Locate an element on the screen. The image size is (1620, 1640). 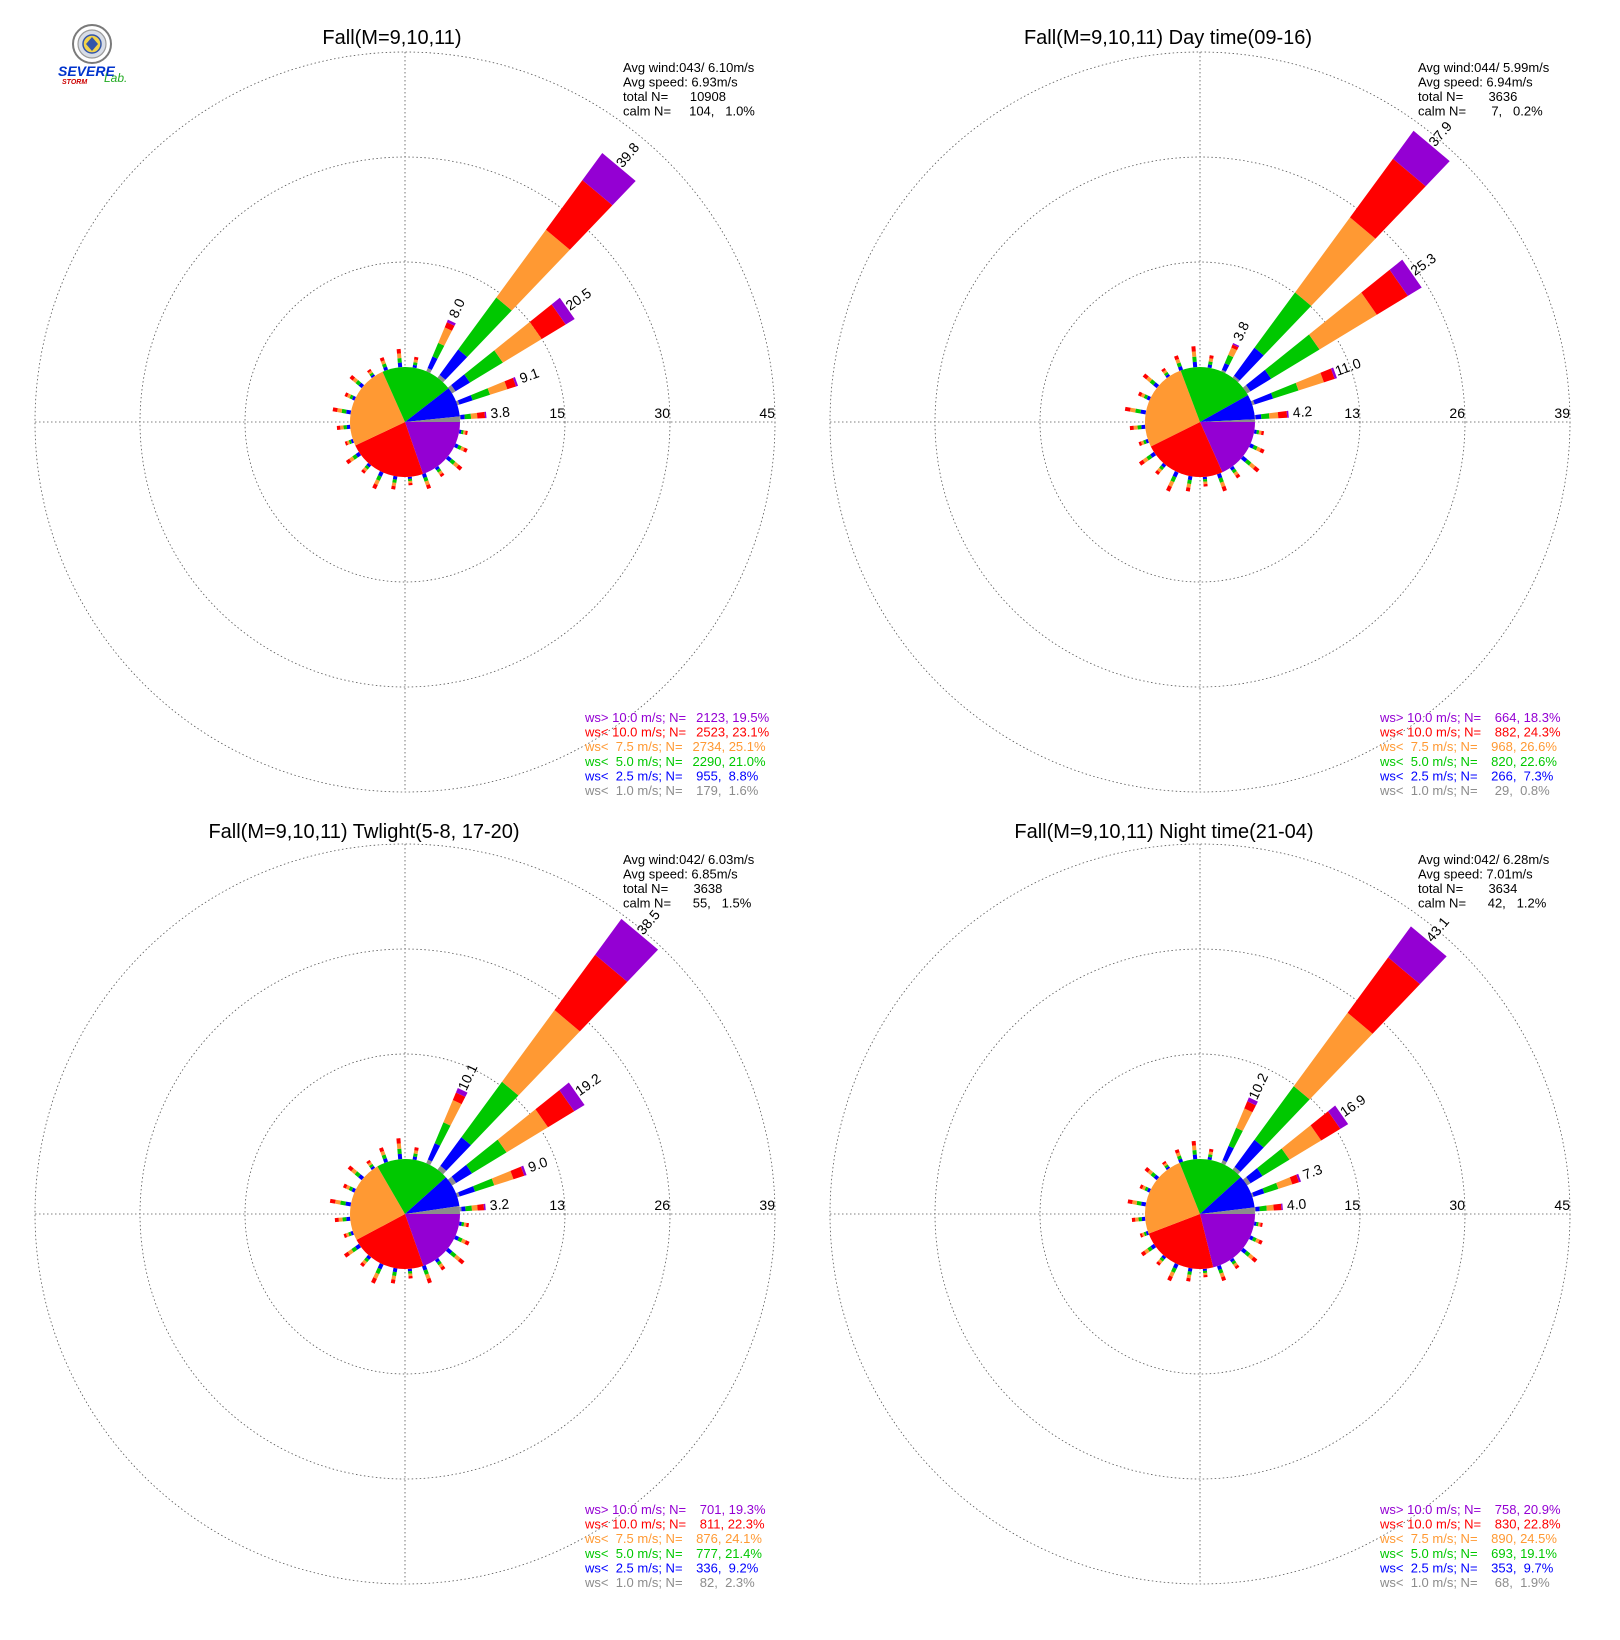
panel-title: Fall(M=9,10,11) Night time(21-04) is located at coordinates (1163, 832).